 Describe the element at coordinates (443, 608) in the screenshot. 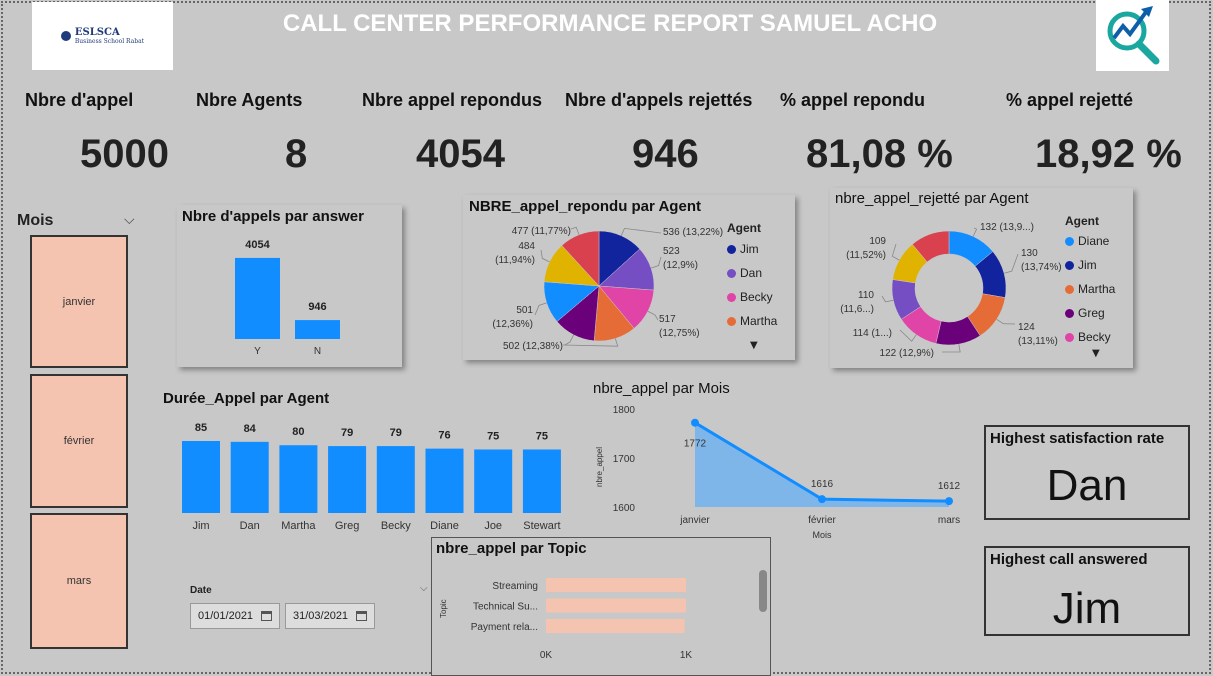

I see `topic-y-axis-label: Topic` at that location.